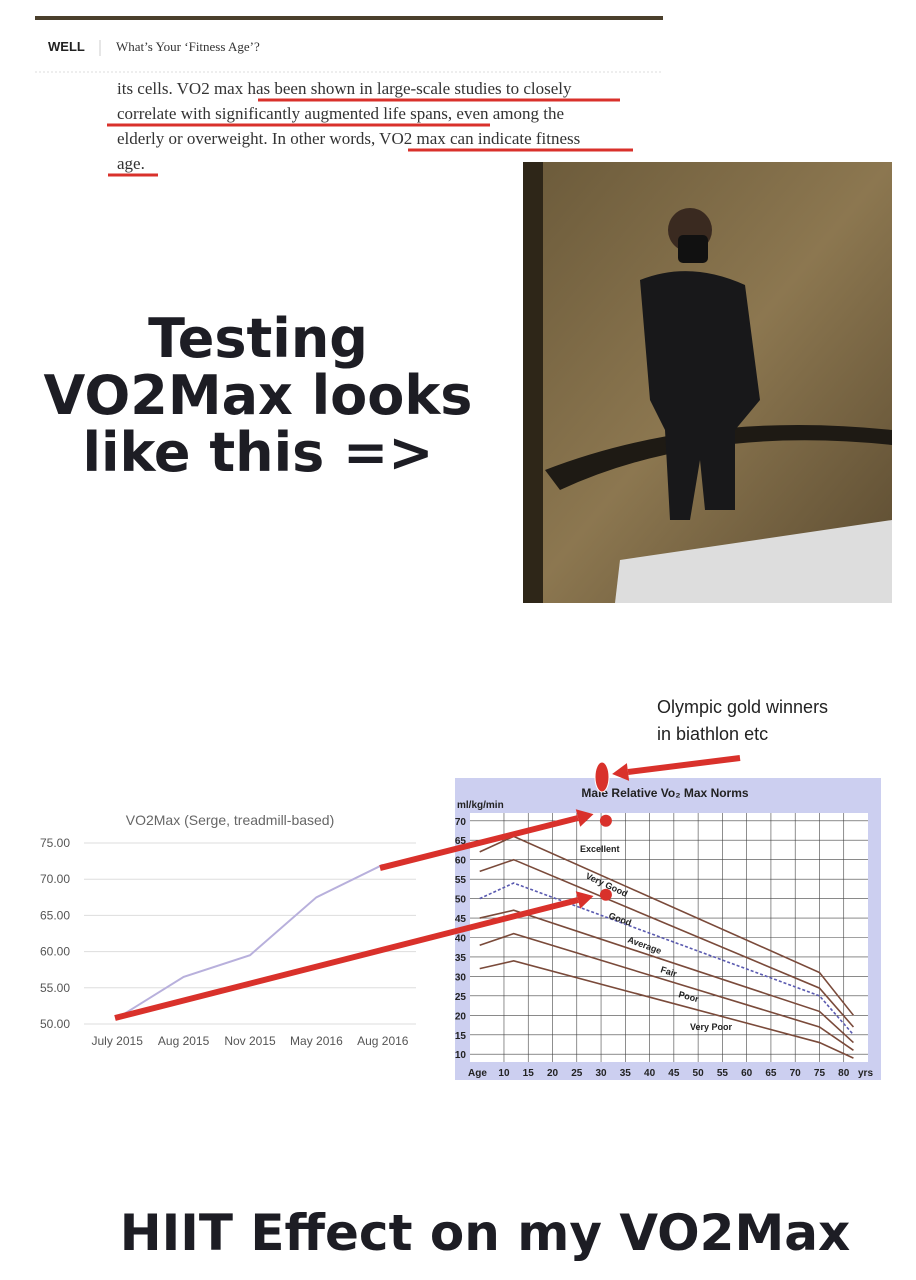 This screenshot has width=916, height=1280. Describe the element at coordinates (230, 820) in the screenshot. I see `chart-title: VO2Max (Serge, treadmill-based)` at that location.